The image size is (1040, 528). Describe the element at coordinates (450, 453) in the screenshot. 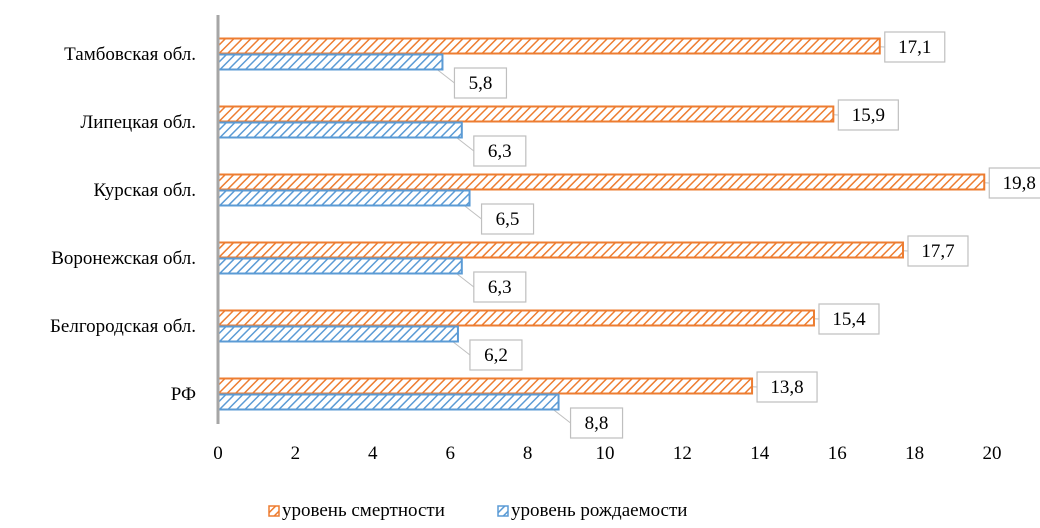

I see `x-tick-label: 6` at that location.